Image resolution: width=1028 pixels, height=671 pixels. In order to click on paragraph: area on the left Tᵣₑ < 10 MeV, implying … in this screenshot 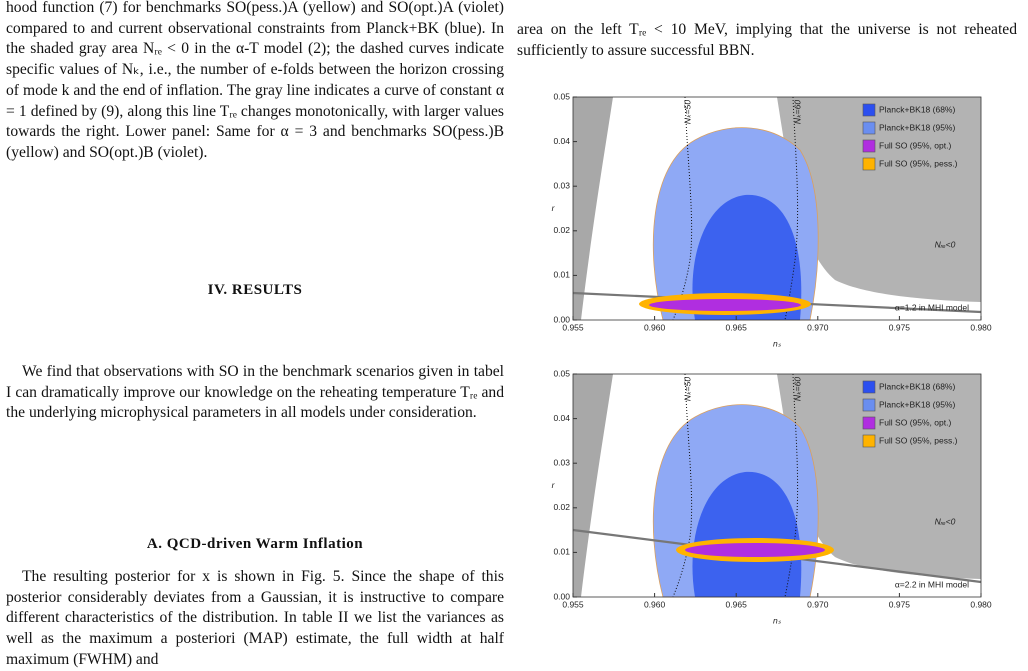, I will do `click(767, 40)`.